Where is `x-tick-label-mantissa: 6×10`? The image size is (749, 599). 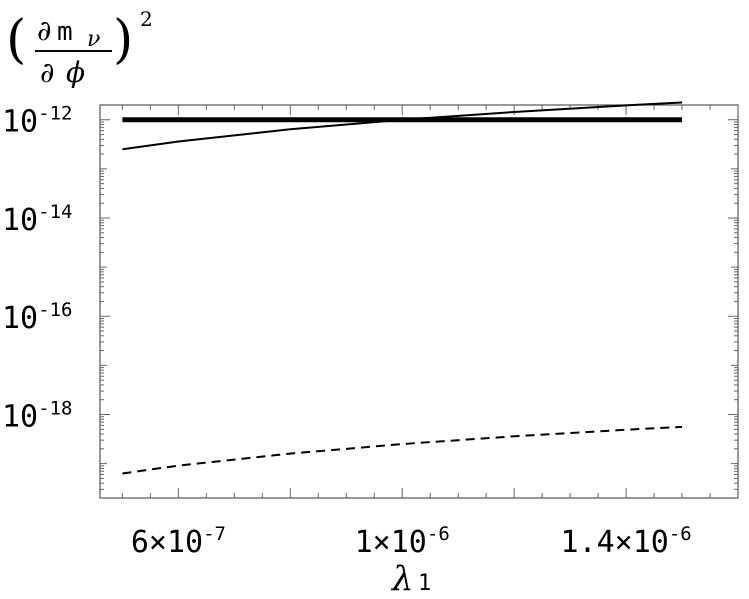
x-tick-label-mantissa: 6×10 is located at coordinates (167, 542).